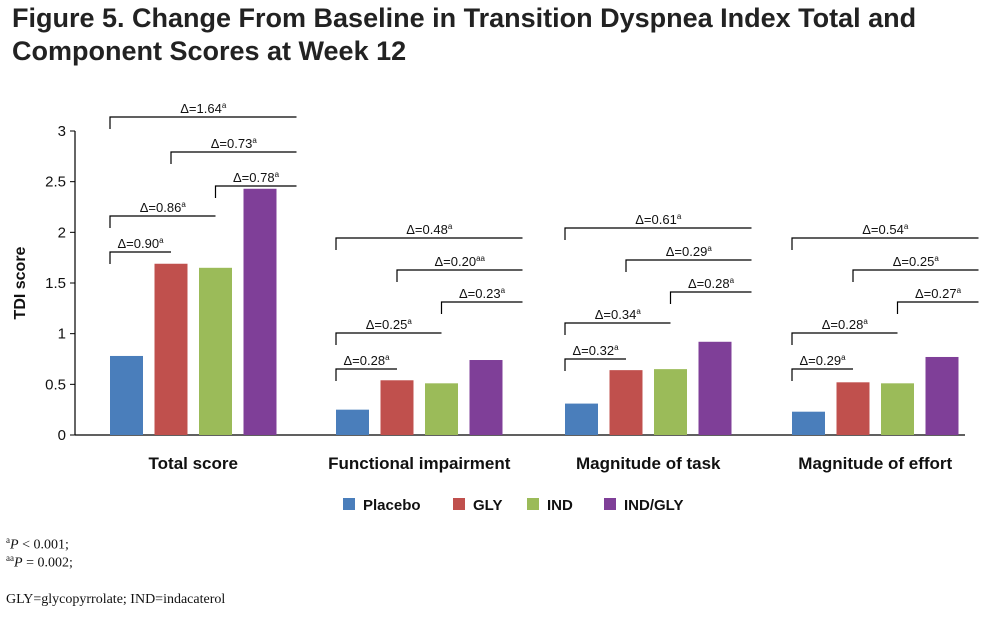  I want to click on category-label: Total score, so click(193, 463).